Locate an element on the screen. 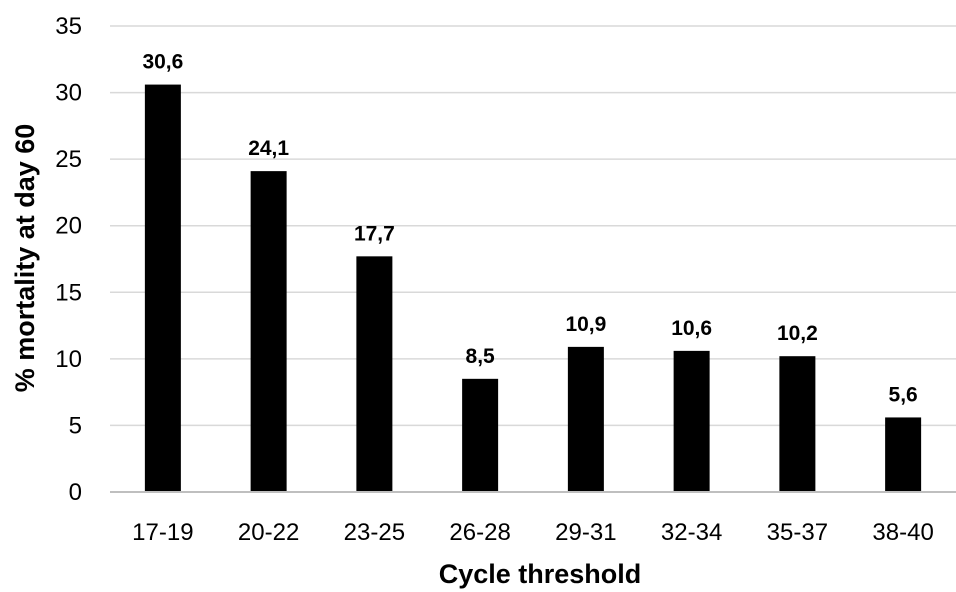  y-tick-label: 10 is located at coordinates (68, 359).